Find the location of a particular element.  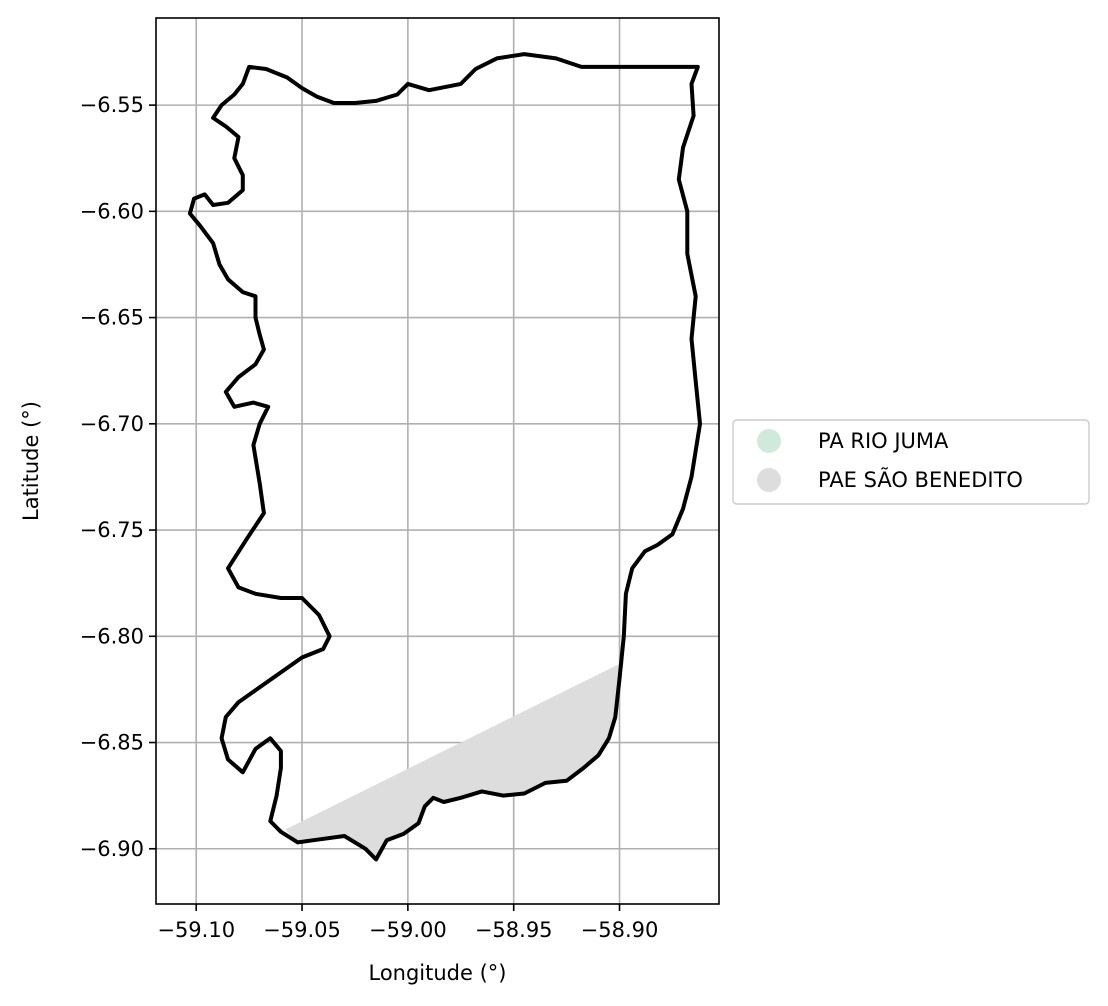

y-axis-ticks: −6.55 −6.60 −6.65 −6.70 −6.75 −6.80 −6.85 −6.90 is located at coordinates (118, 477).